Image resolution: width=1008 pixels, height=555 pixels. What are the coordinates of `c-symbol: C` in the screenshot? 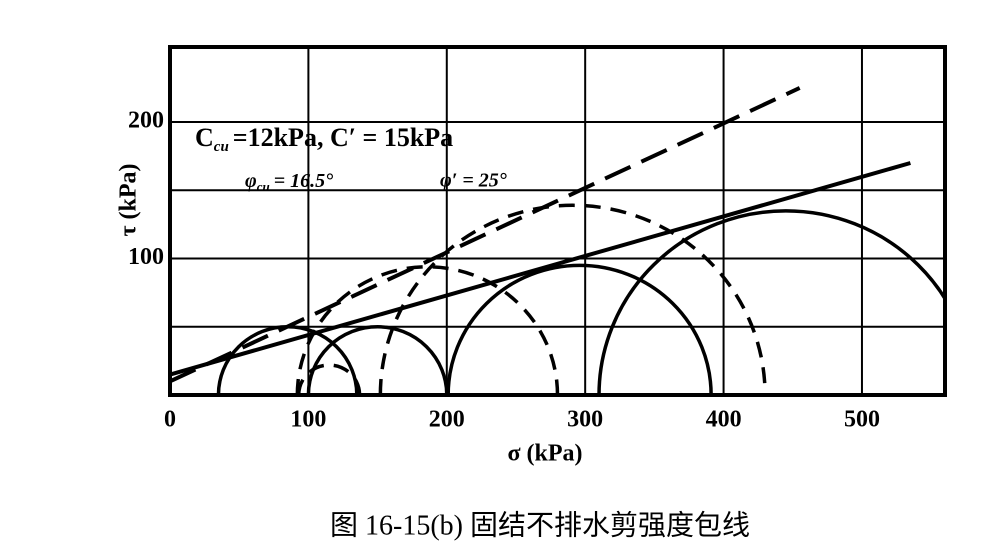 It's located at (204, 137).